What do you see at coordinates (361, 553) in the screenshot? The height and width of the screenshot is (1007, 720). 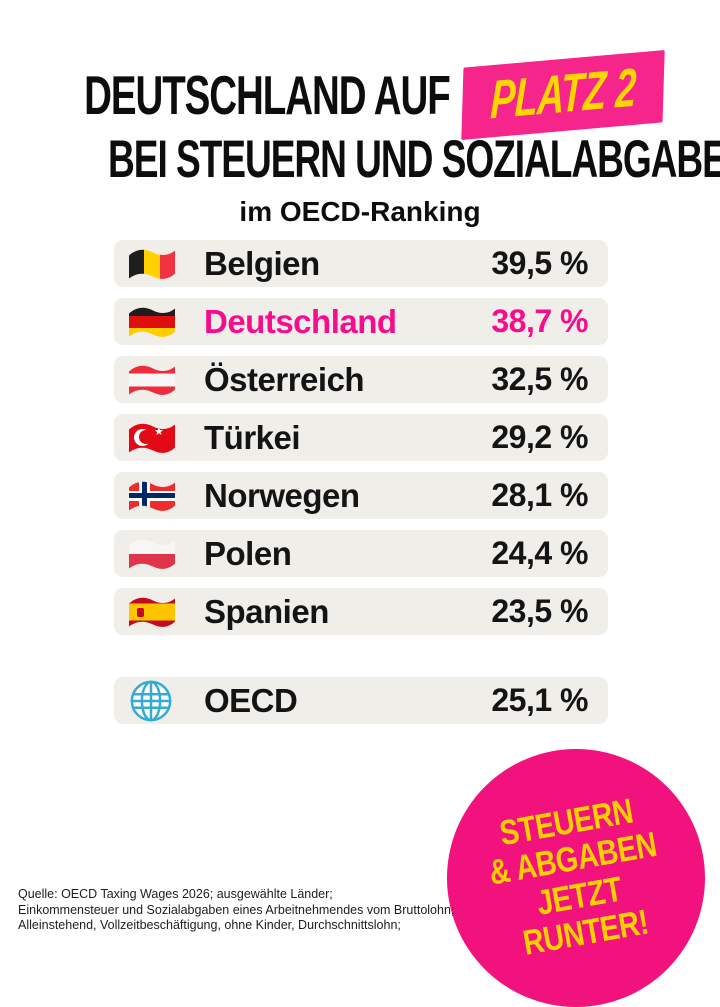 I see `ranking-row-polen: Polen 24,4 %` at bounding box center [361, 553].